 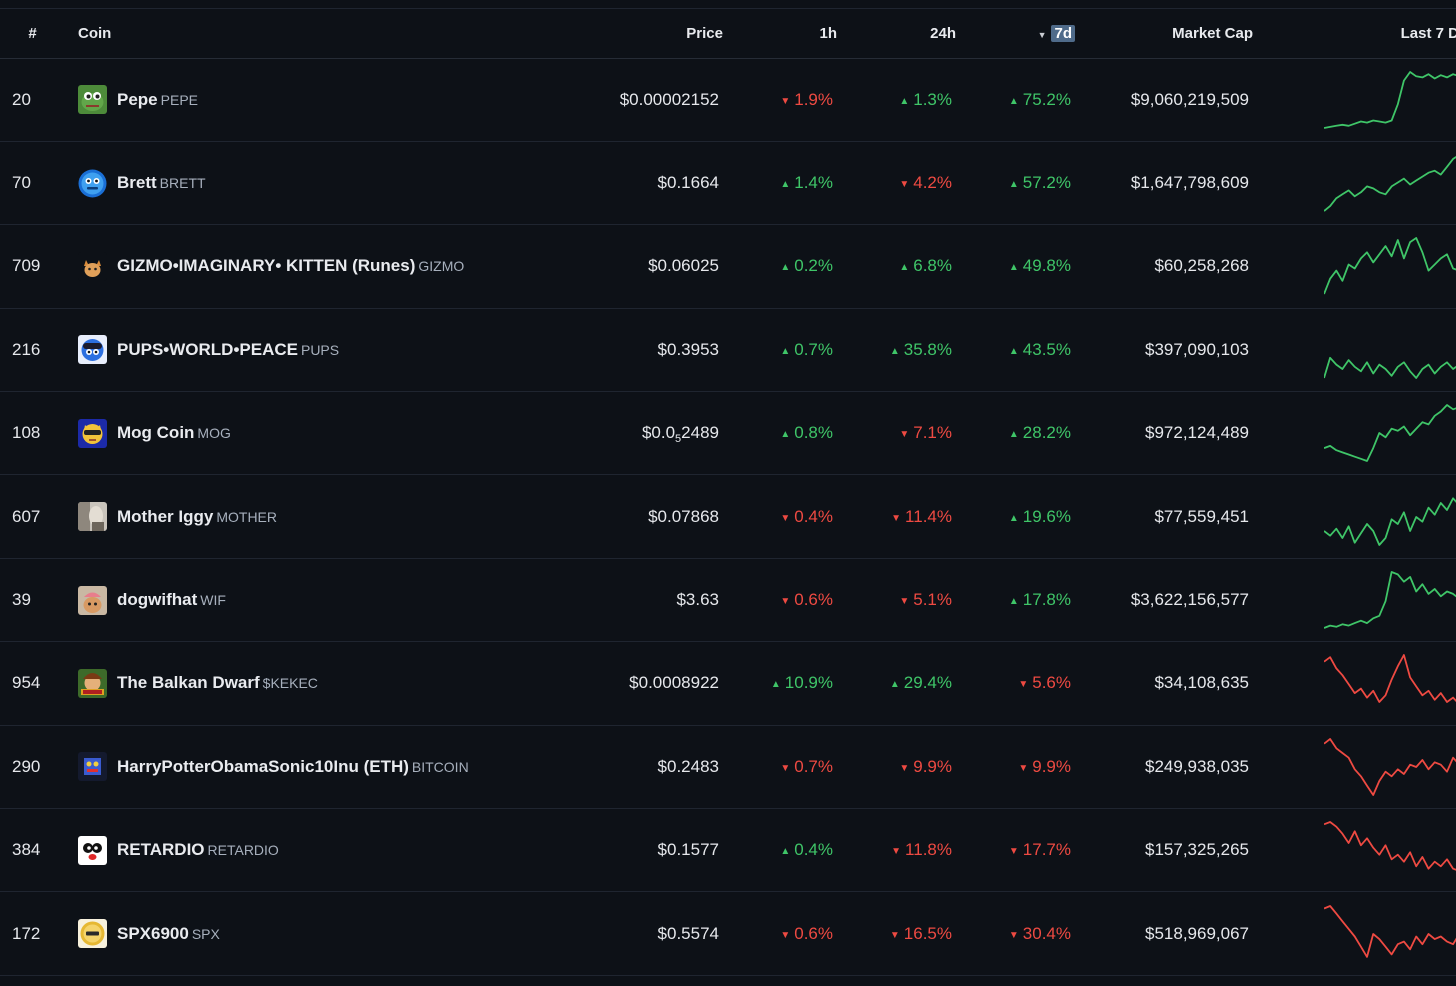 I want to click on header-market-cap: Market Cap, so click(x=1212, y=33).